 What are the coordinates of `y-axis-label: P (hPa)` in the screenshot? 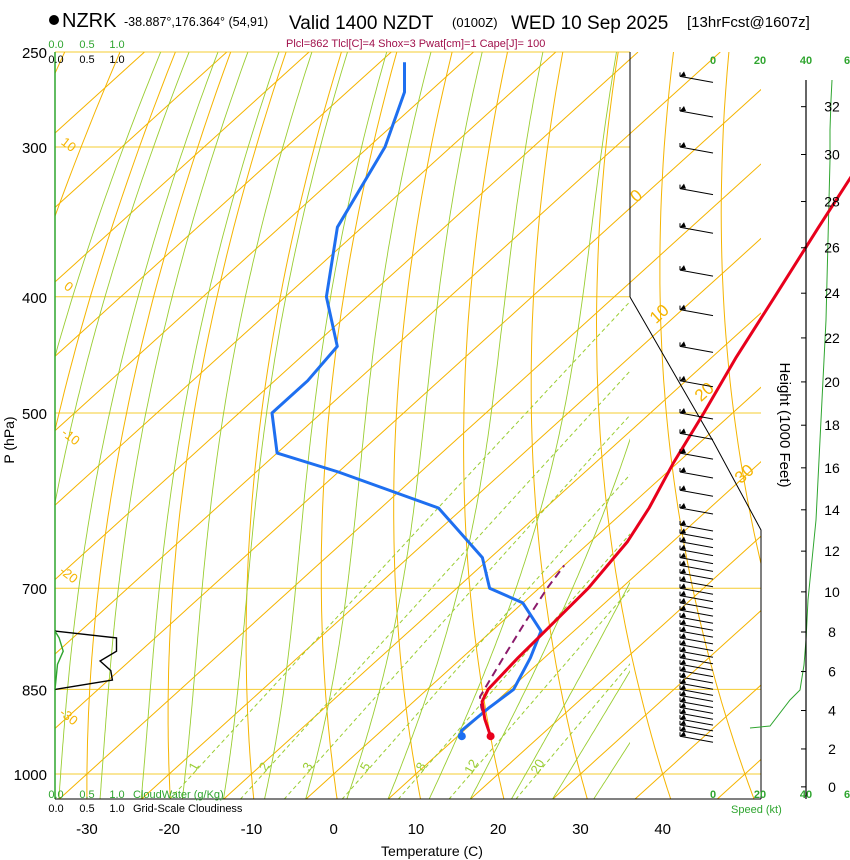 It's located at (9, 439).